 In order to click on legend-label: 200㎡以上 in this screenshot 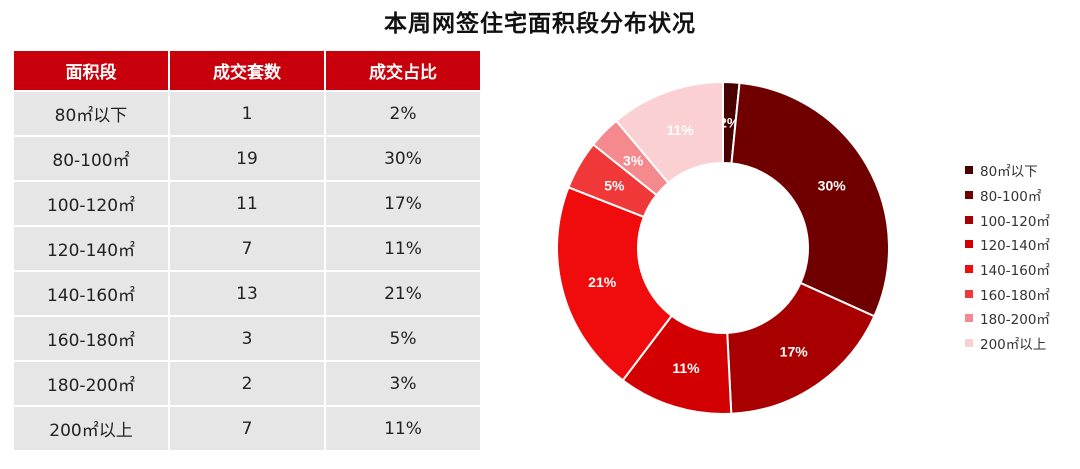, I will do `click(1013, 345)`.